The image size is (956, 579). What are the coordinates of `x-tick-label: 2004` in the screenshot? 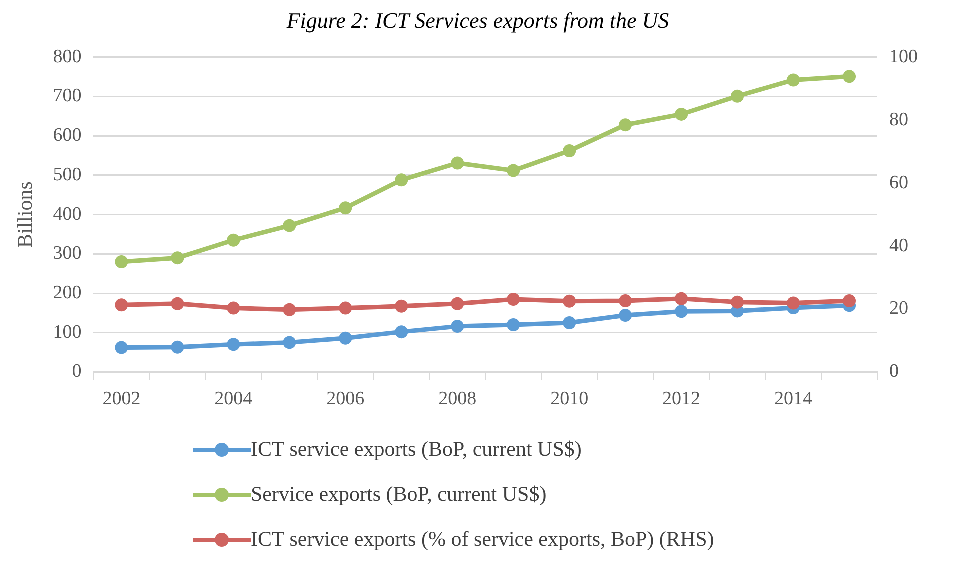 It's located at (234, 399).